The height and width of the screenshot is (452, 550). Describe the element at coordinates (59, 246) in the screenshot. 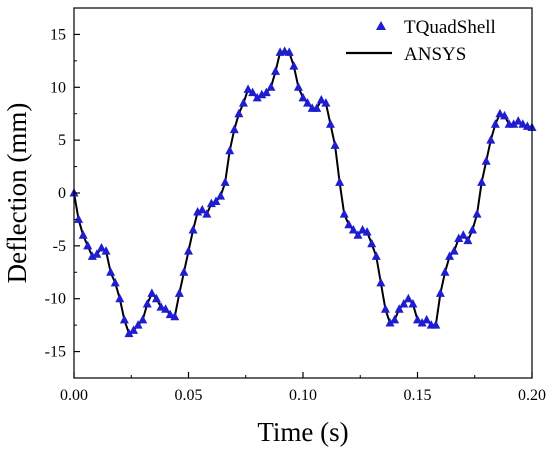

I see `y-tick-label: -5` at that location.